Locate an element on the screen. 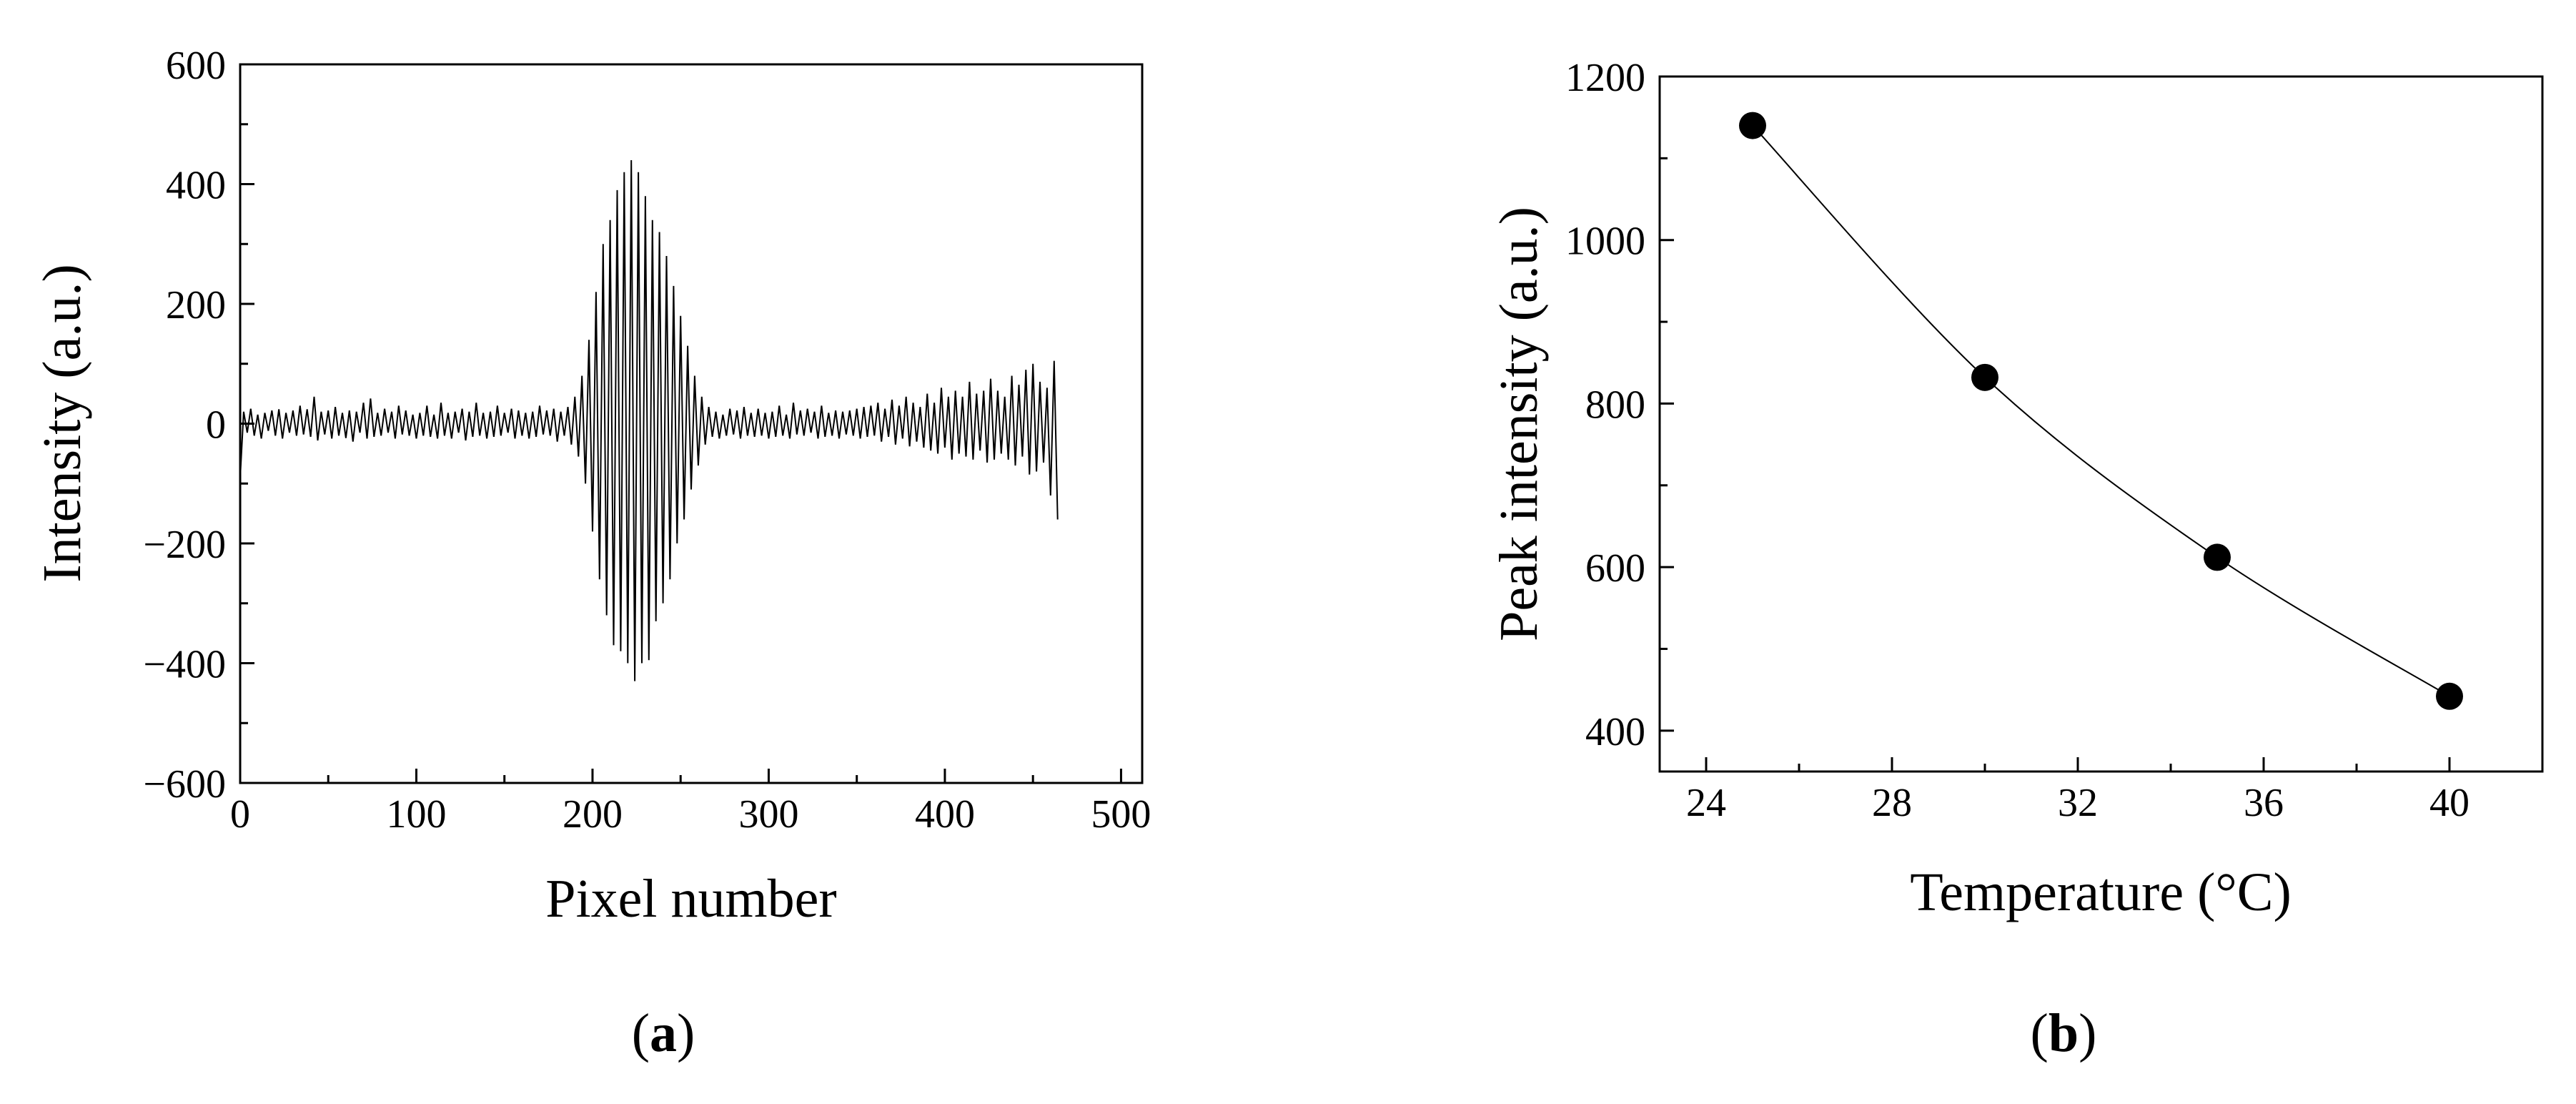 The width and height of the screenshot is (2576, 1104). panel-a-x-ticks: 0 100 200 300 400 500 is located at coordinates (690, 803).